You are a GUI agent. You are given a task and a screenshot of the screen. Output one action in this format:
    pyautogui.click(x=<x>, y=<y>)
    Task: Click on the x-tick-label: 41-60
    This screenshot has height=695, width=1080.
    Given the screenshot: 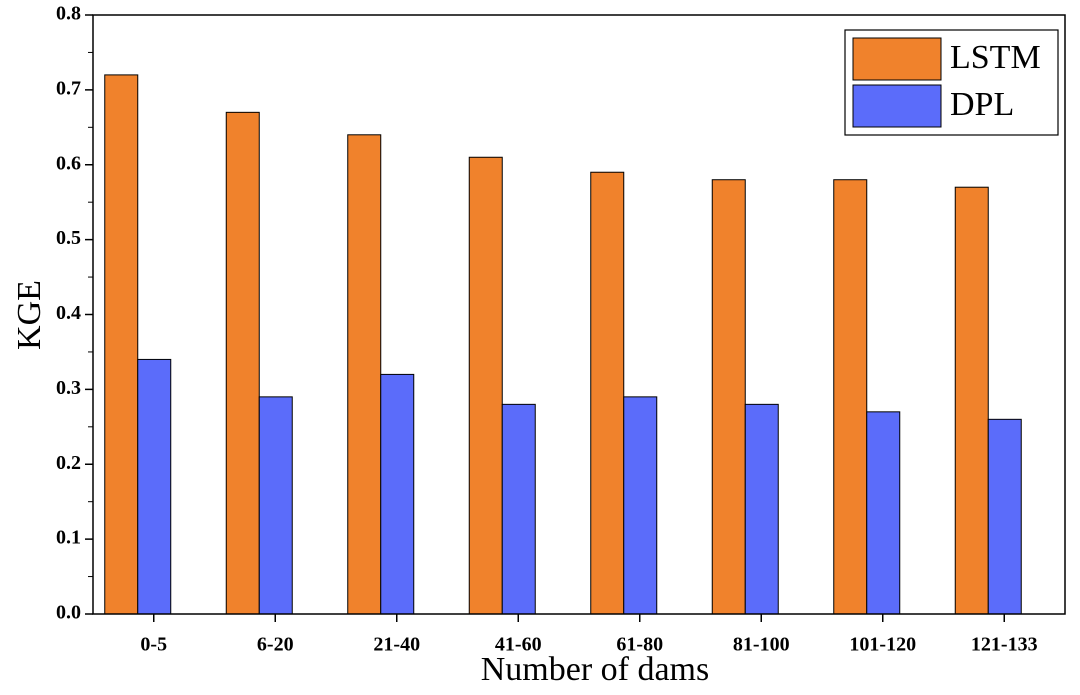 What is the action you would take?
    pyautogui.click(x=518, y=645)
    